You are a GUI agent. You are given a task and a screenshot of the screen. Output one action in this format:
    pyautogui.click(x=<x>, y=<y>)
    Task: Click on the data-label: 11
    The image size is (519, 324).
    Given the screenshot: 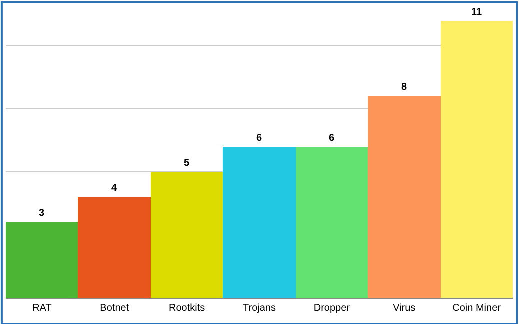 What is the action you would take?
    pyautogui.click(x=477, y=12)
    